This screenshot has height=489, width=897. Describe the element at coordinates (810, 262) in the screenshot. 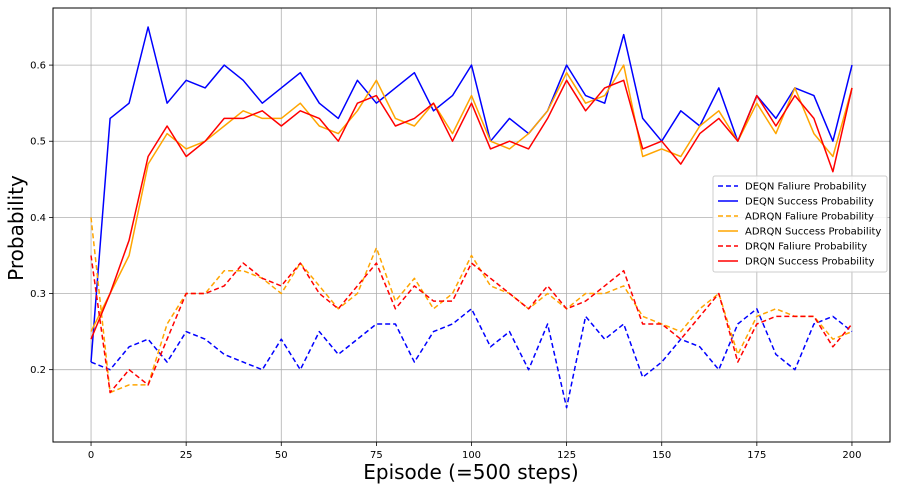

I see `legend-label-5: DRQN Success Probability` at that location.